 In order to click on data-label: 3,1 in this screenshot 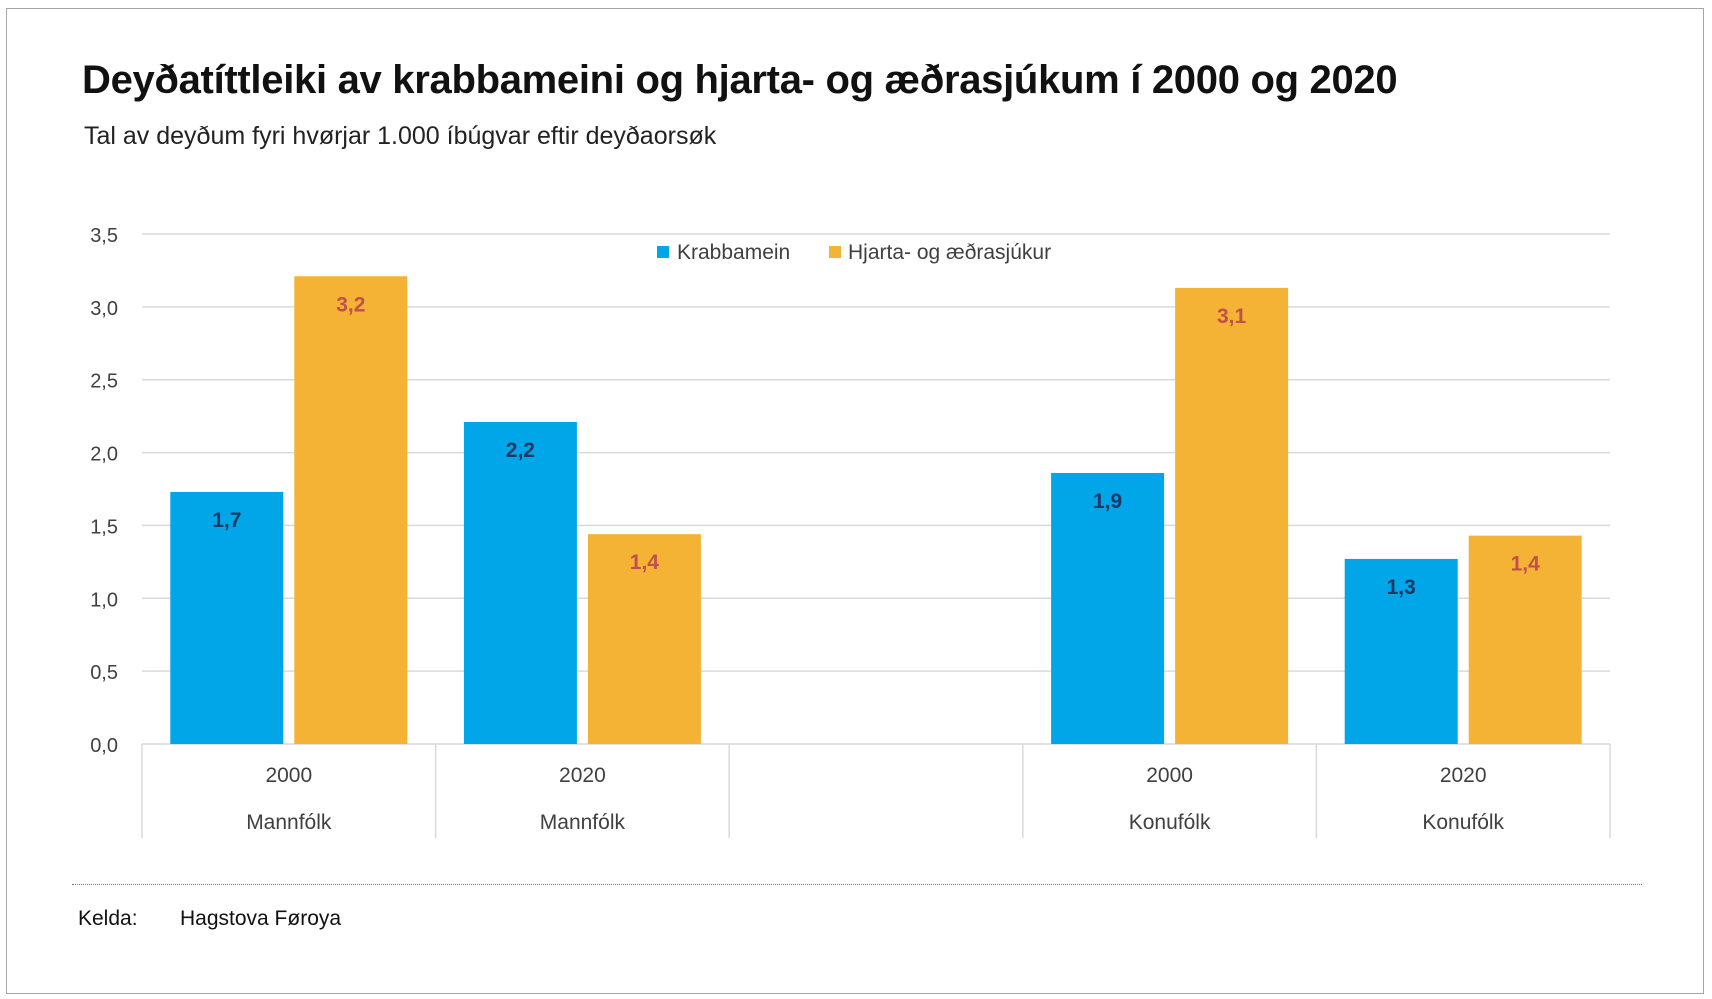, I will do `click(1232, 316)`.